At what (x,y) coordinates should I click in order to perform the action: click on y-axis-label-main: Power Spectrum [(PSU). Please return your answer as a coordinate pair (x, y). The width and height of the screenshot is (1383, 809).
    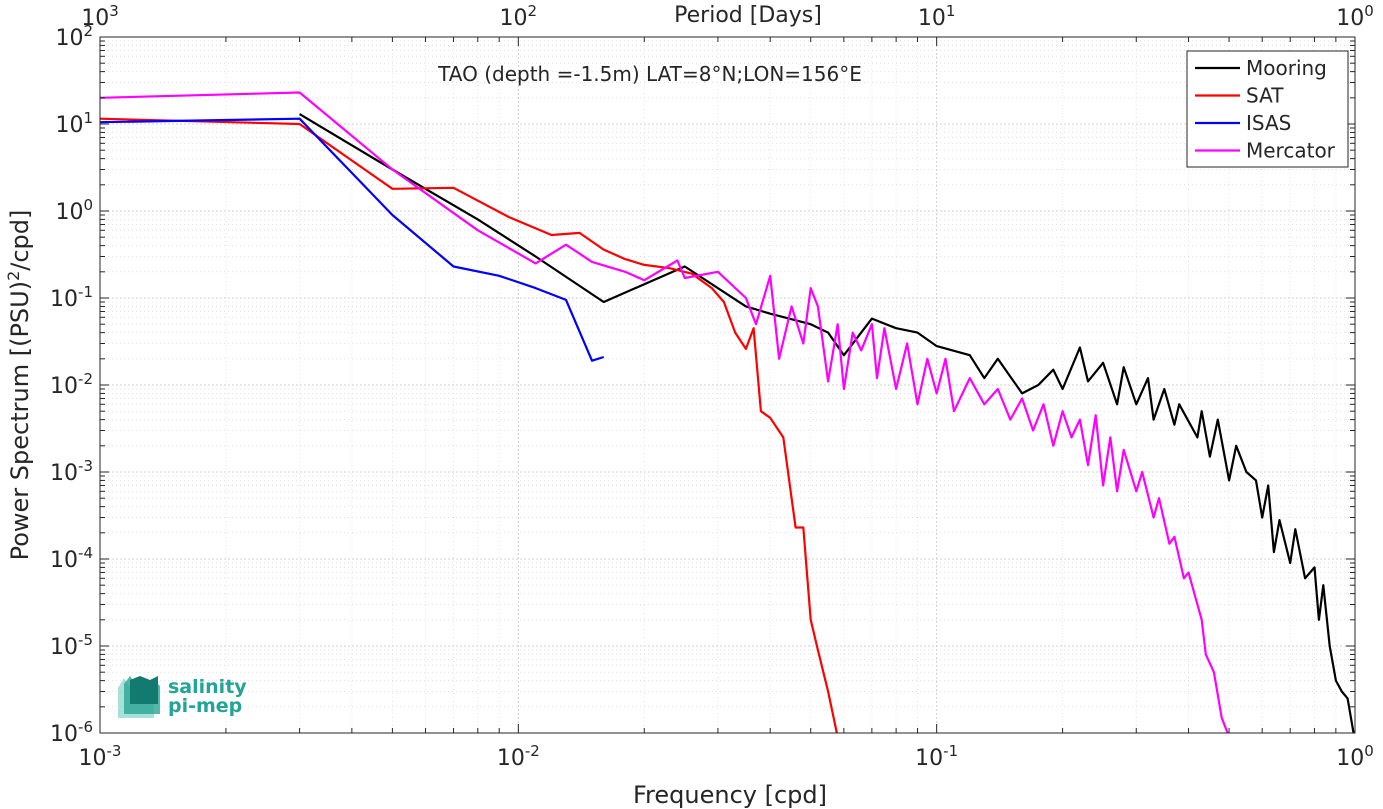
    Looking at the image, I should click on (20, 420).